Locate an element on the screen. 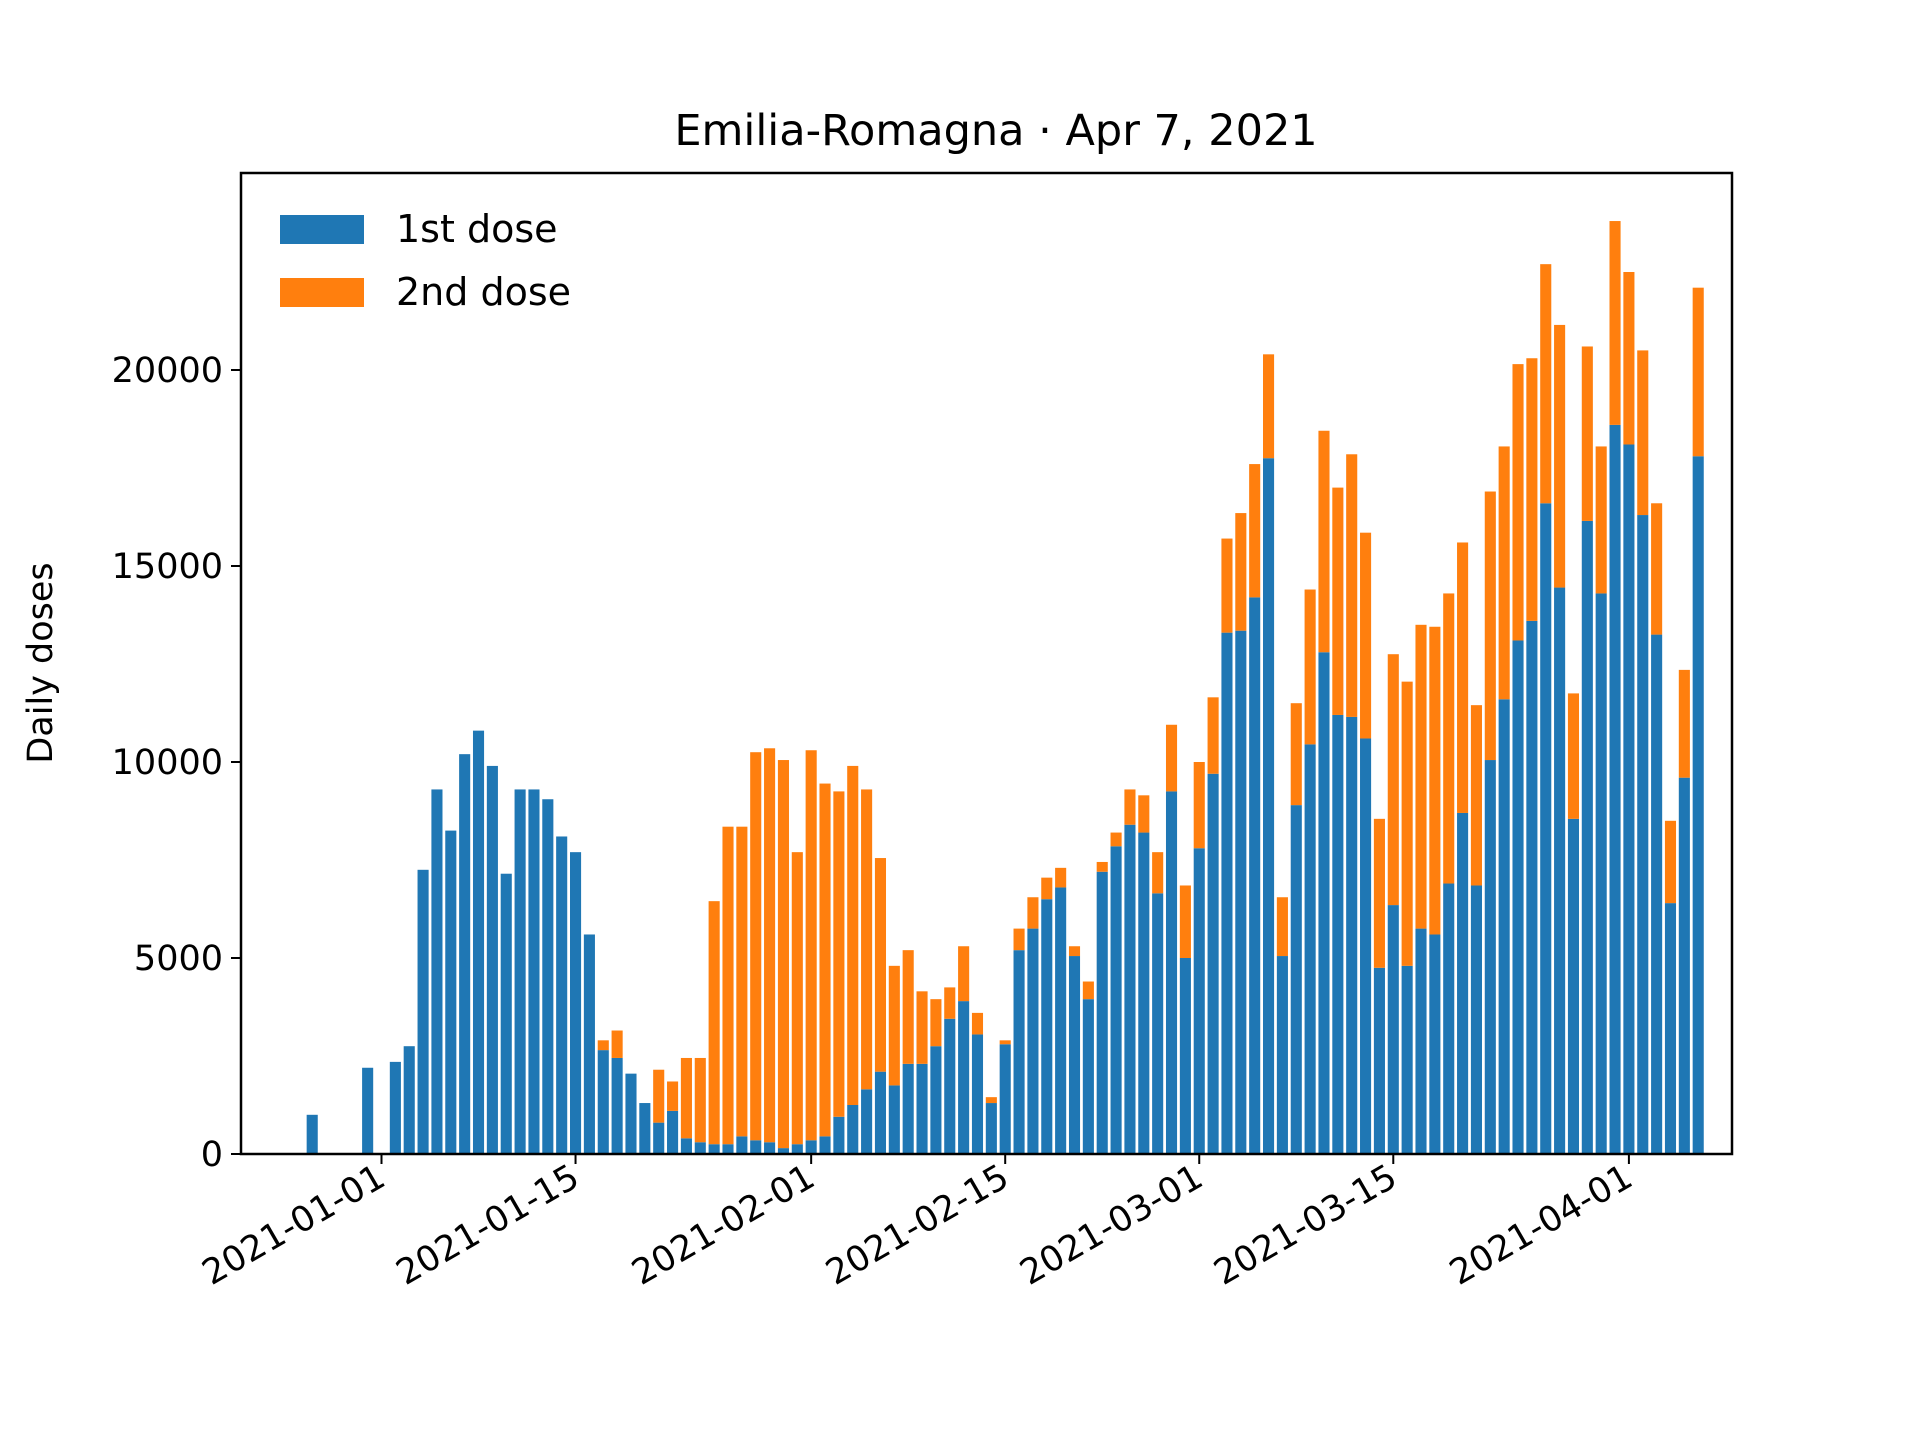 The height and width of the screenshot is (1440, 1920). y-axis: 0 5000 10000 15000 20000 is located at coordinates (176, 763).